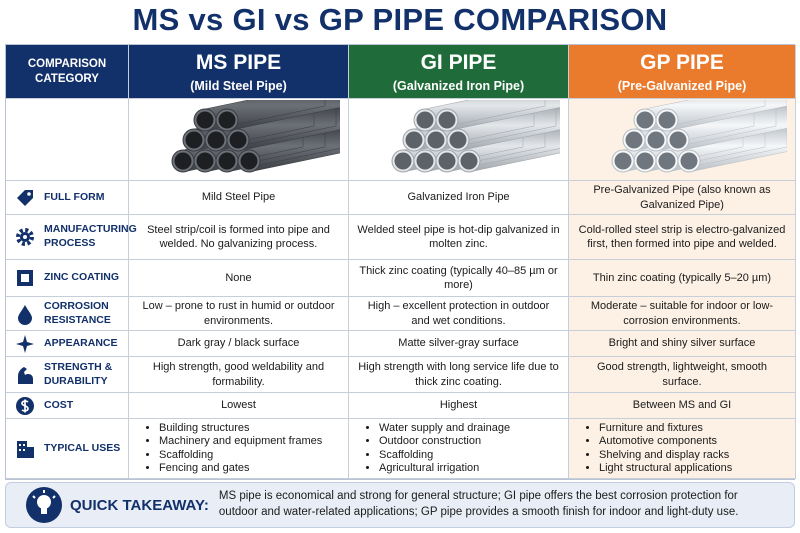 The image size is (800, 533). What do you see at coordinates (239, 344) in the screenshot?
I see `value-cell: Dark gray / black surface` at bounding box center [239, 344].